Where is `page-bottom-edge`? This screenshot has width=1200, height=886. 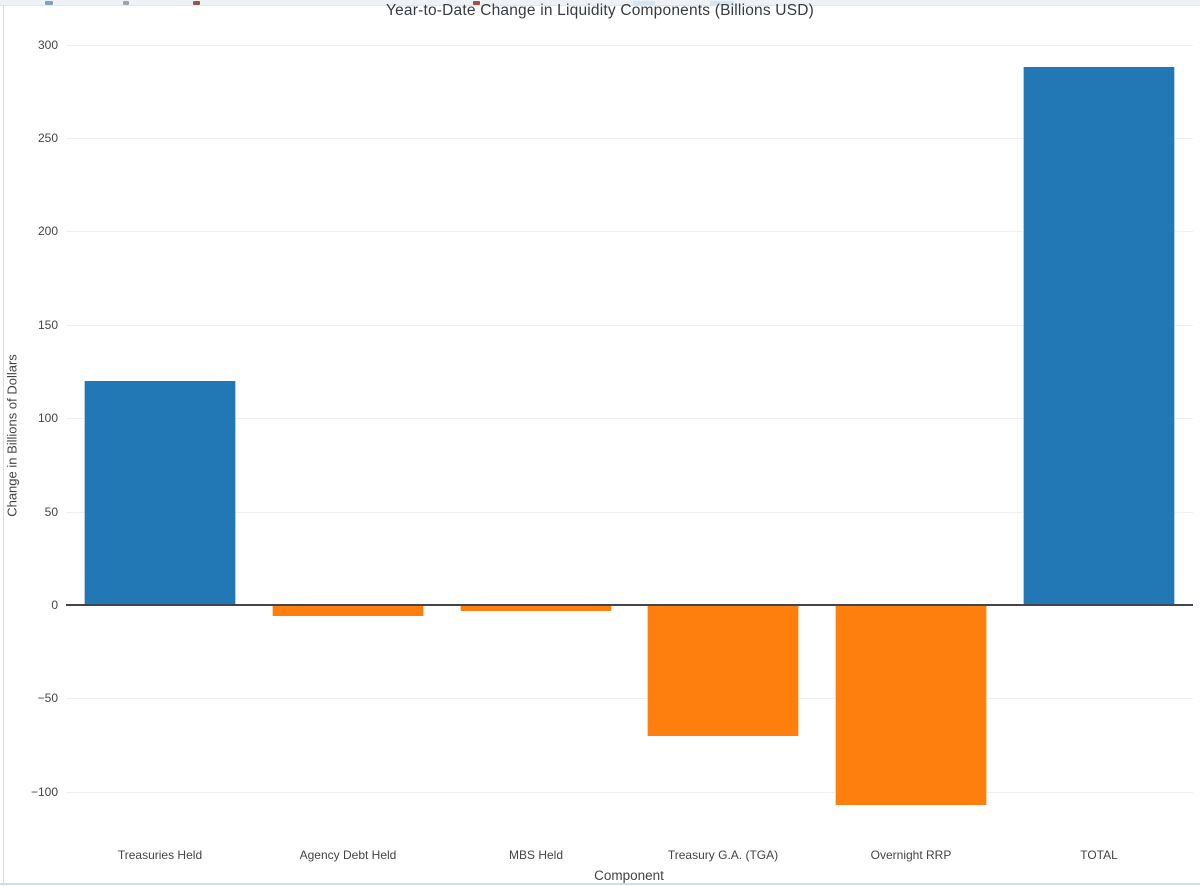
page-bottom-edge is located at coordinates (600, 884).